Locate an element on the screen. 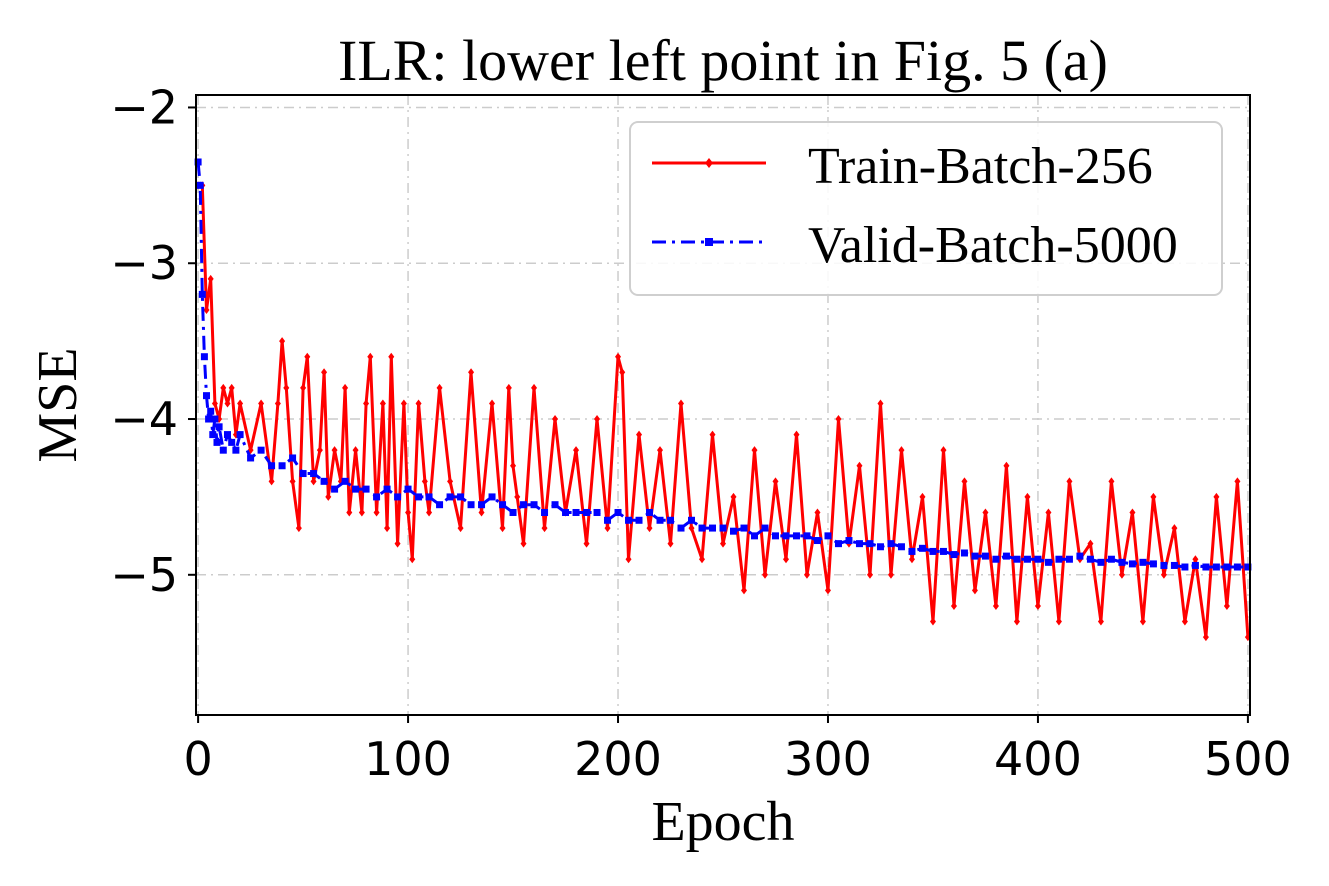 This screenshot has width=1329, height=886. chart-title: ILR: lower left point in Fig. 5 (a) is located at coordinates (723, 60).